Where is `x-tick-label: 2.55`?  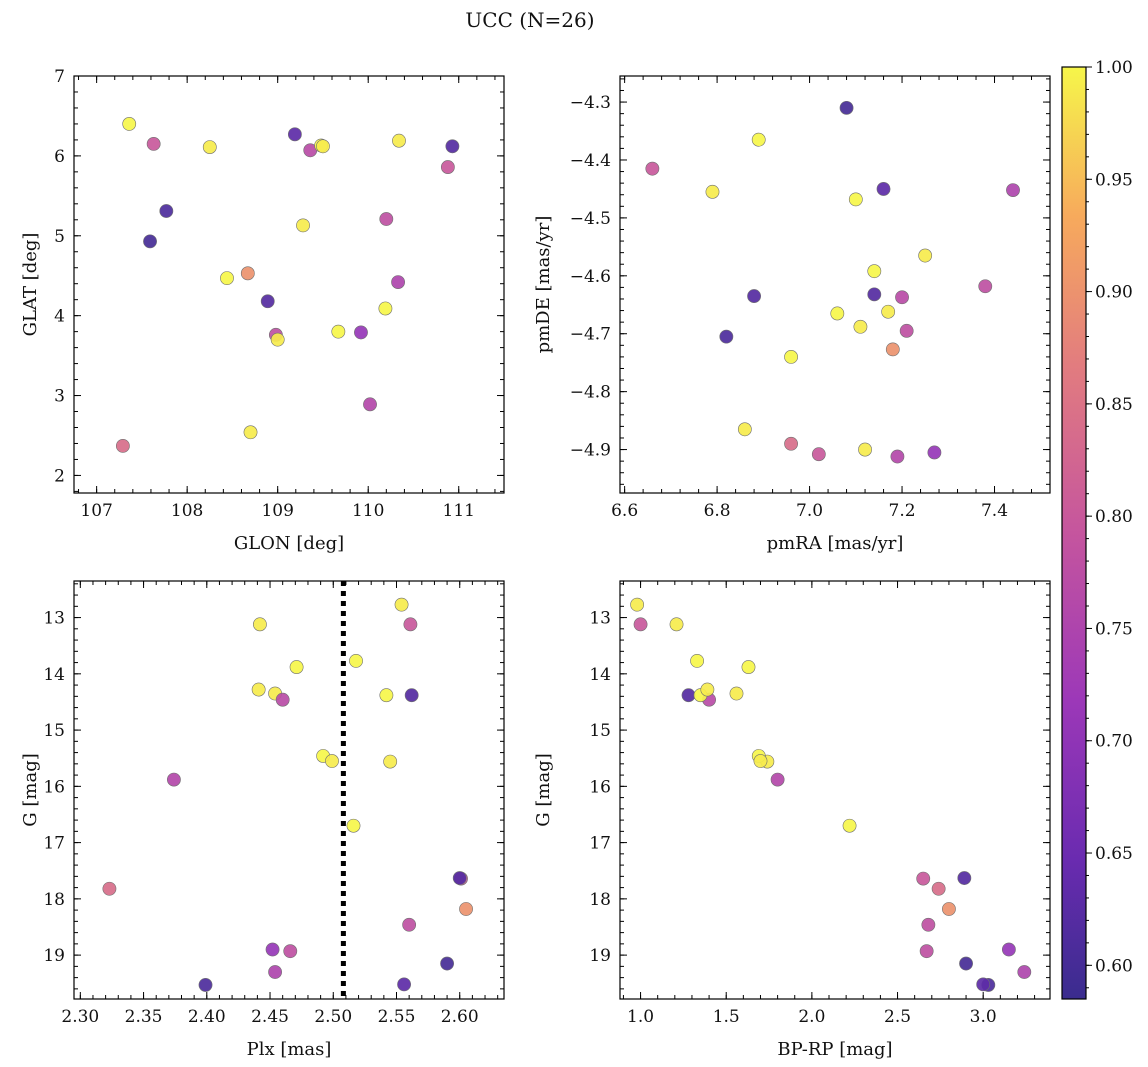 x-tick-label: 2.55 is located at coordinates (397, 1017).